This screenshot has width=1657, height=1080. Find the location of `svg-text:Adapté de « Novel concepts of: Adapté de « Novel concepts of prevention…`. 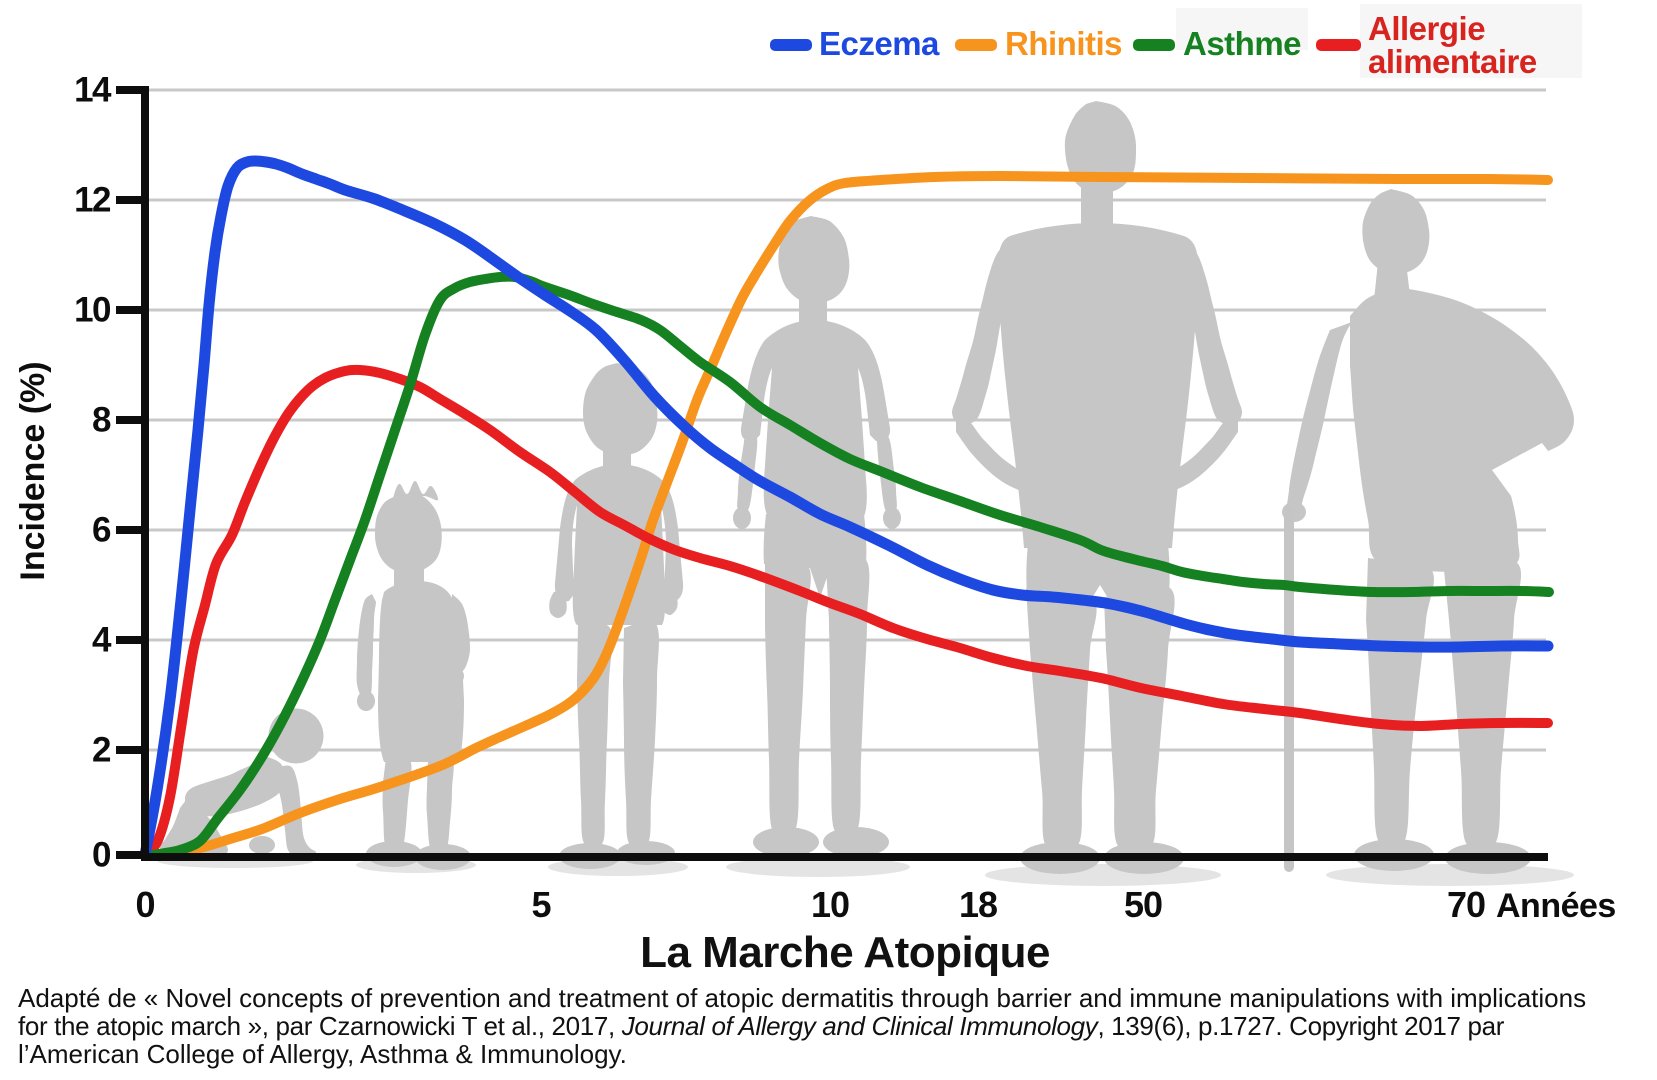

svg-text:Adapté de « Novel concepts of: Adapté de « Novel concepts of prevention… is located at coordinates (802, 998).